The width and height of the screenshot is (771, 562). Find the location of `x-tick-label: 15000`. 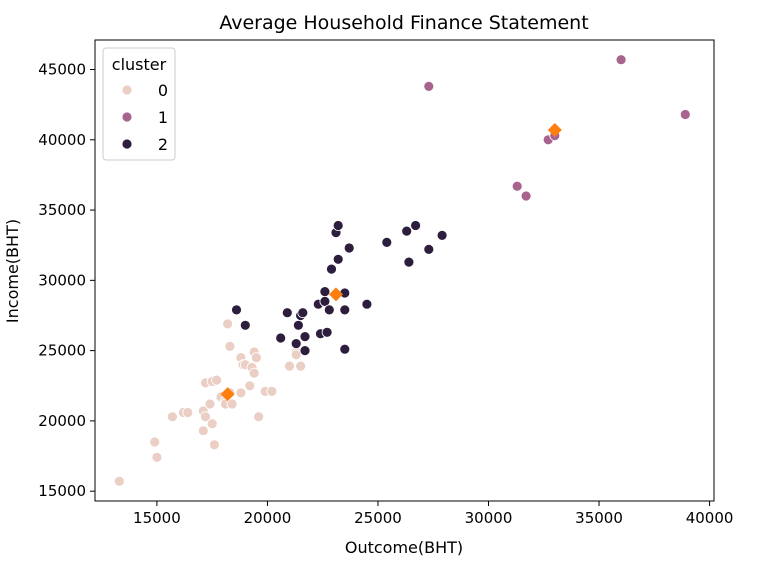

x-tick-label: 15000 is located at coordinates (157, 518).